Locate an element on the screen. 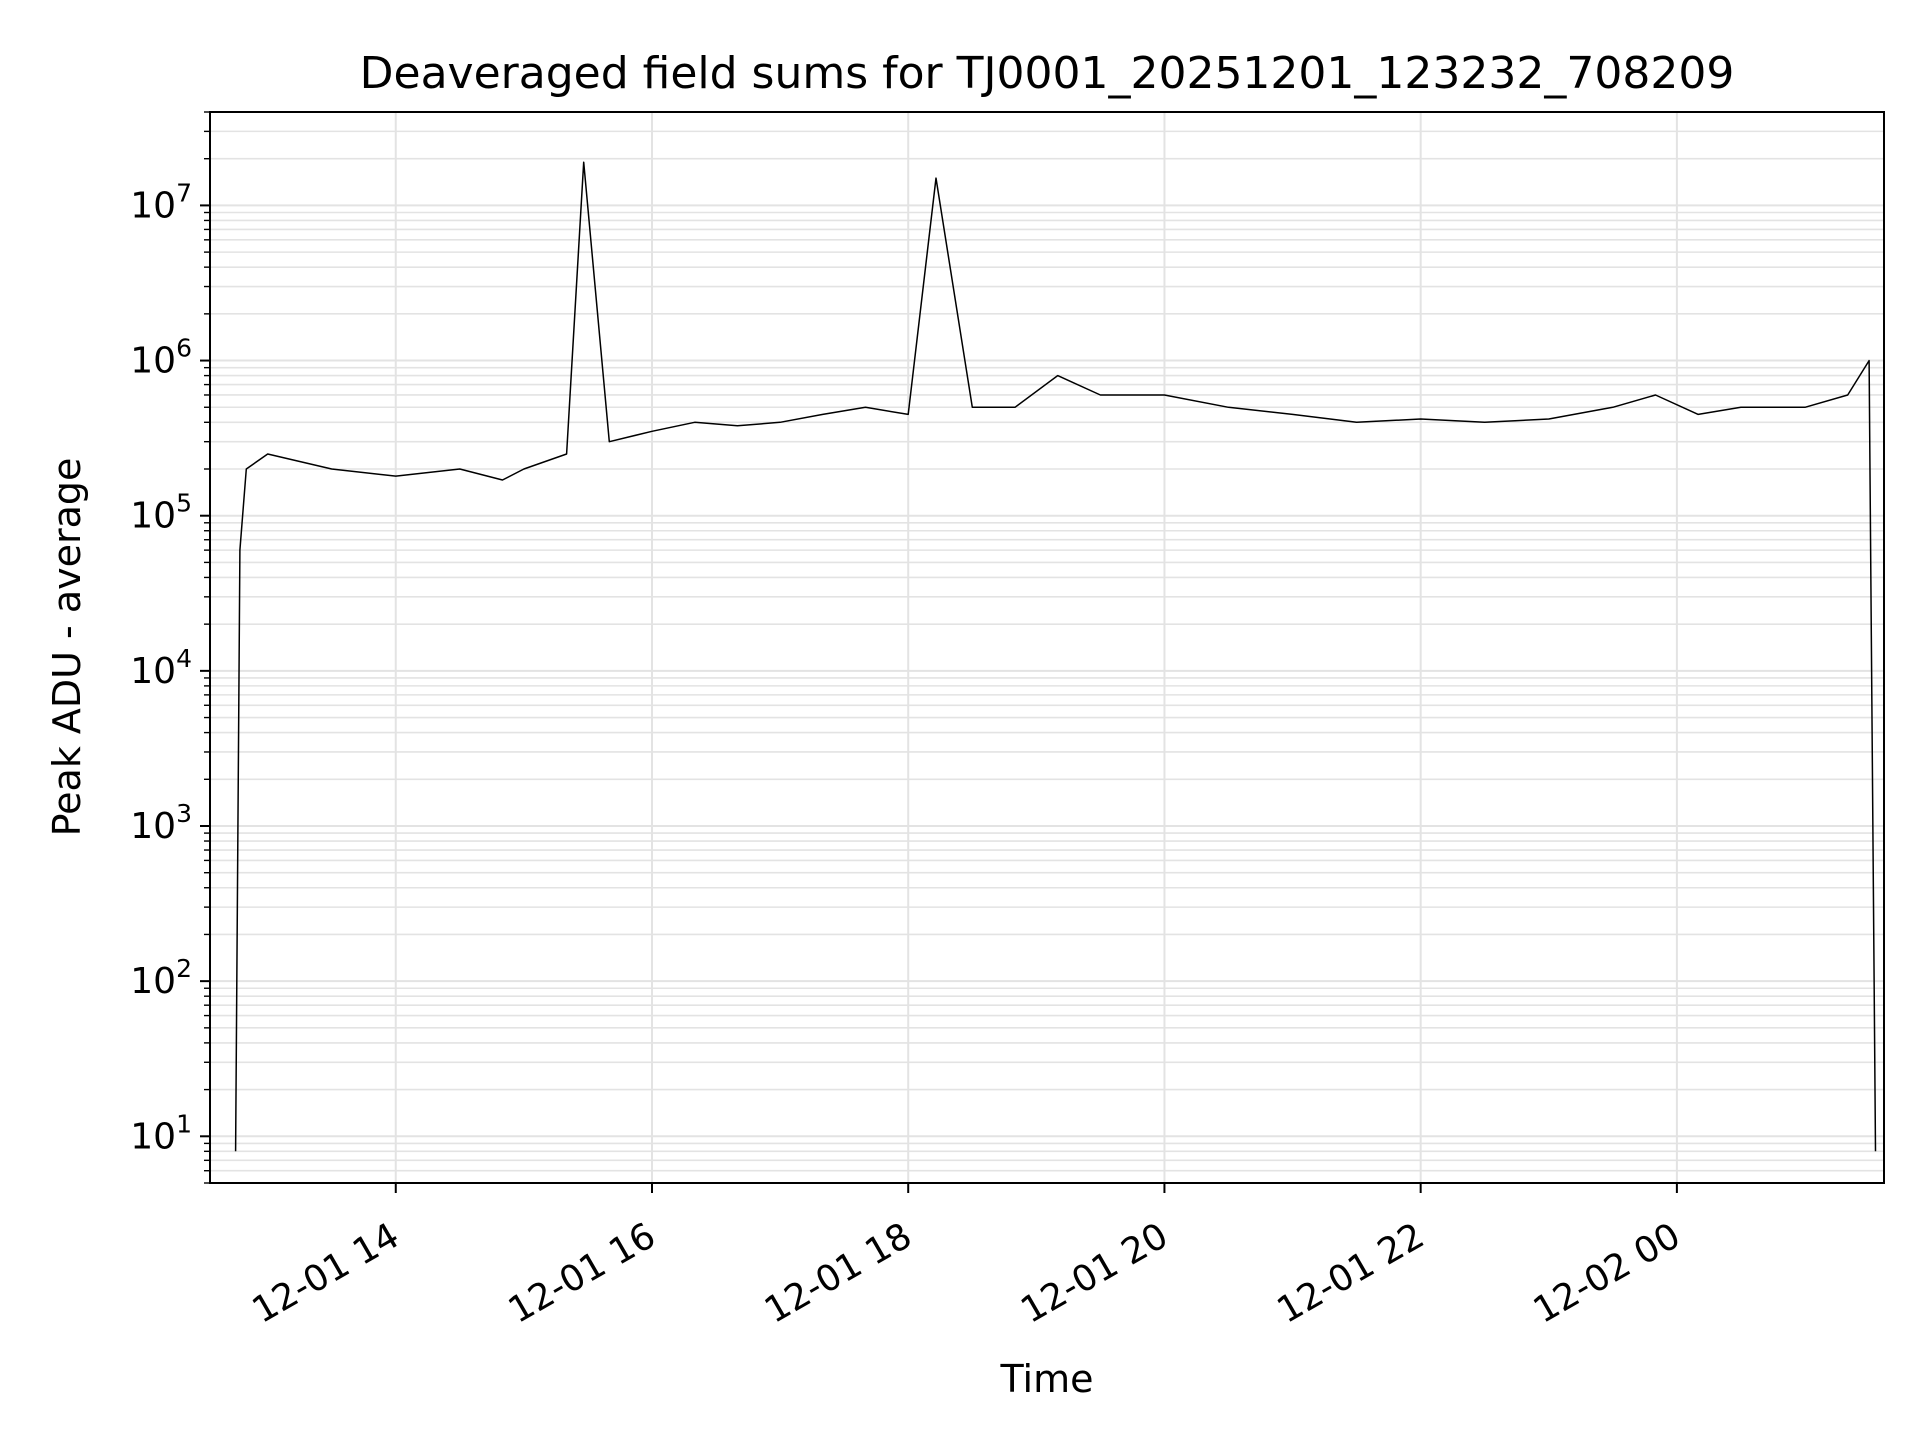 Image resolution: width=1920 pixels, height=1440 pixels. y-tick-label: 10⁴ is located at coordinates (161, 668).